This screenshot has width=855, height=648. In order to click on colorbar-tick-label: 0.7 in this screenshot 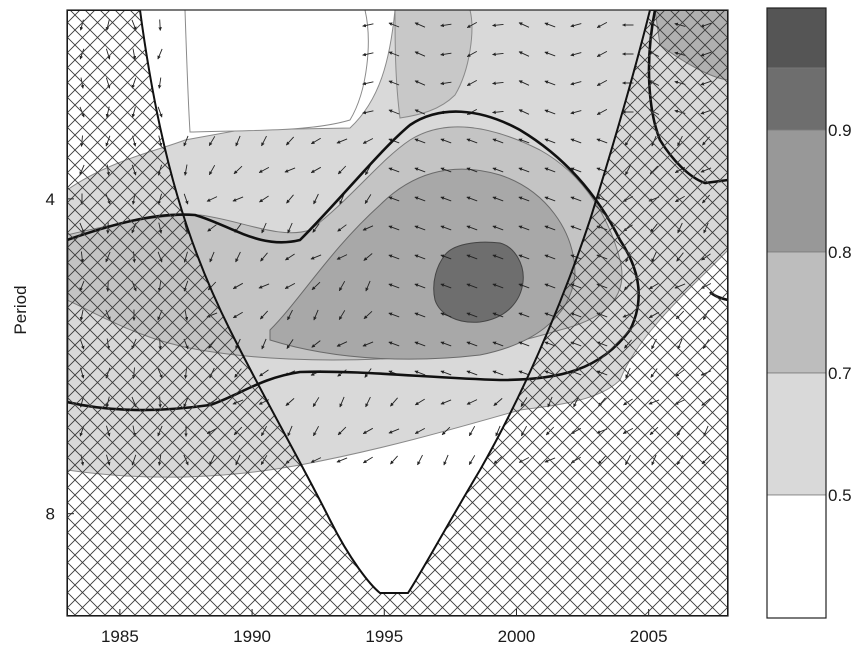, I will do `click(840, 373)`.